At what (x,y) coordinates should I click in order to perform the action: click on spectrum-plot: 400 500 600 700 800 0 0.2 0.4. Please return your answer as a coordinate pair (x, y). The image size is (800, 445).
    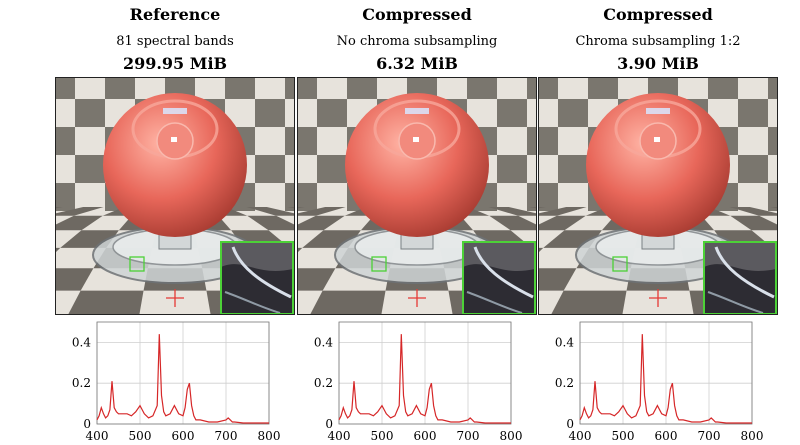
    Looking at the image, I should click on (659, 382).